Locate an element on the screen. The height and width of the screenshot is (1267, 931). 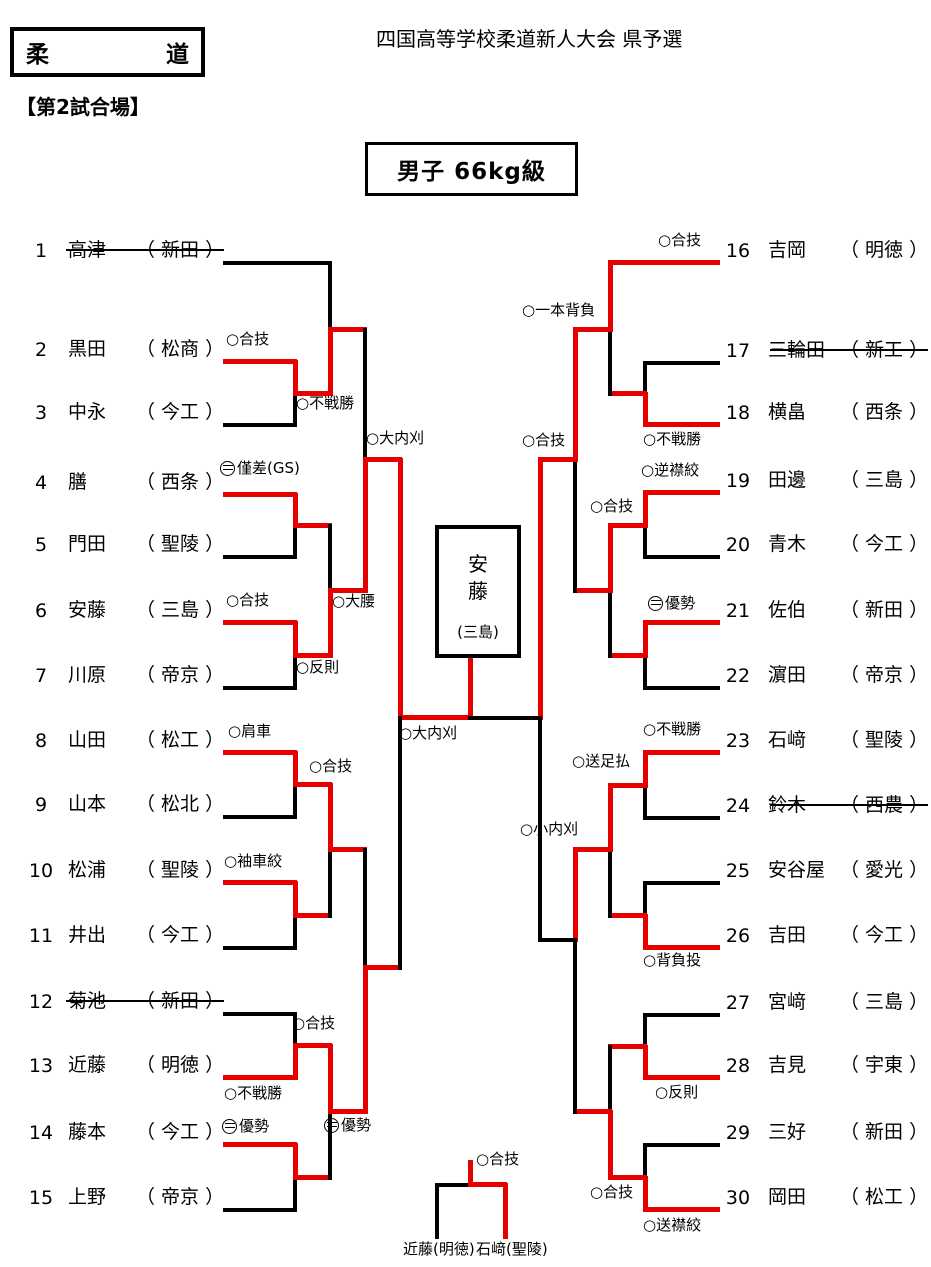
technique-text: ○大腰 is located at coordinates (354, 601).